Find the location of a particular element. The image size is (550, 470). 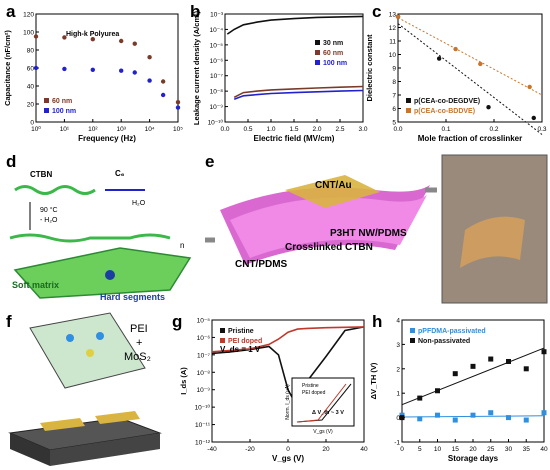

x-tick-label: 2.5 is located at coordinates (339, 129).